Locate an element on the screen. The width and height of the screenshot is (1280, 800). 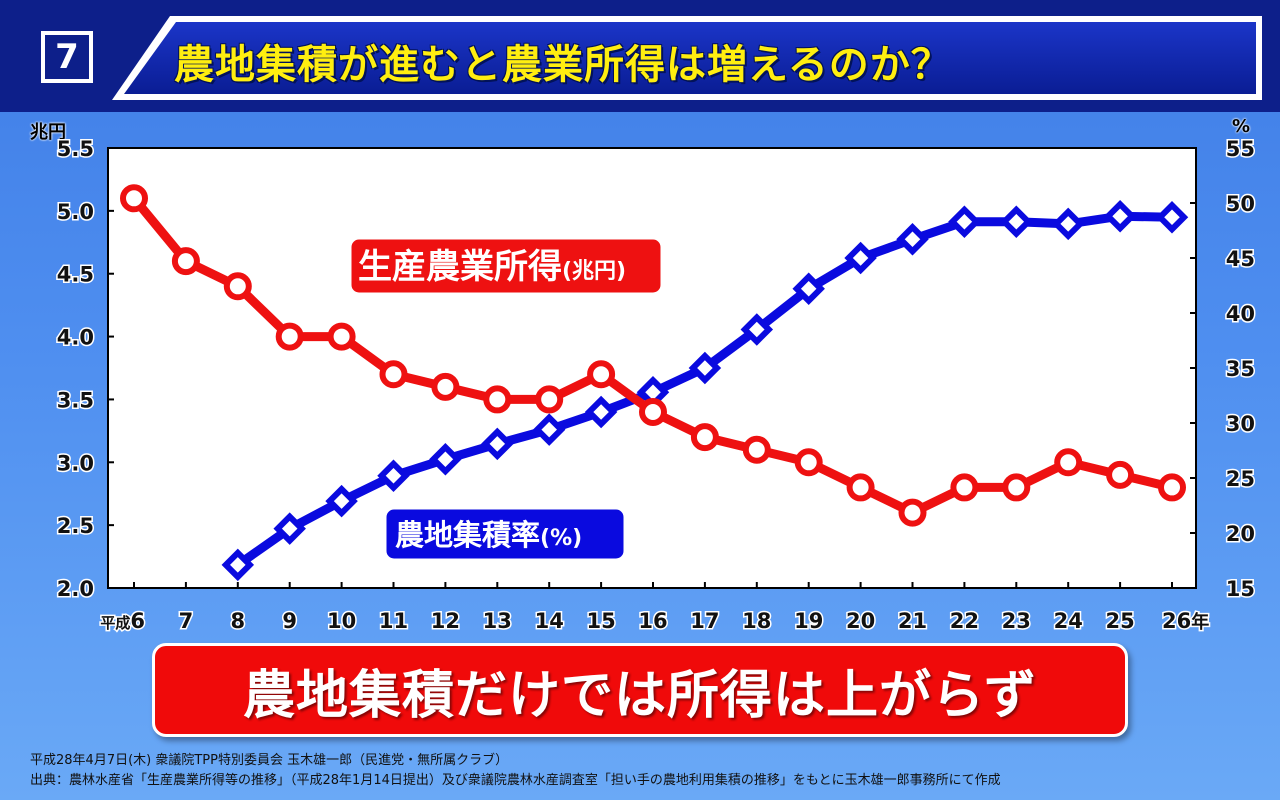
label-rate-unit: (%) is located at coordinates (561, 538).